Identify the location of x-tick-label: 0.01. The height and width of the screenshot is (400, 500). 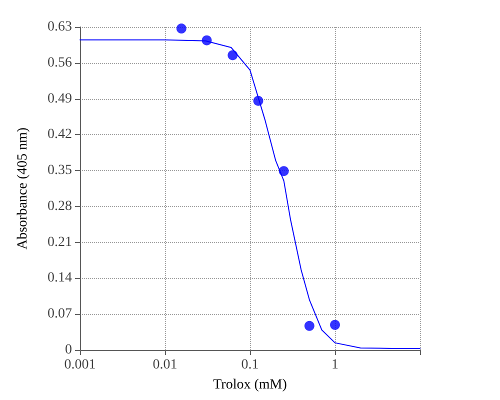
(165, 365).